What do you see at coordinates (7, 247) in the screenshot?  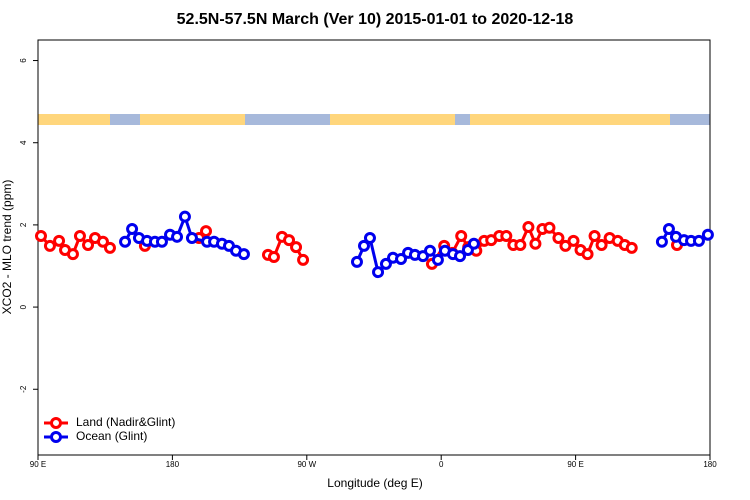 I see `y-axis-label: XCO2 - MLO trend (ppm)` at bounding box center [7, 247].